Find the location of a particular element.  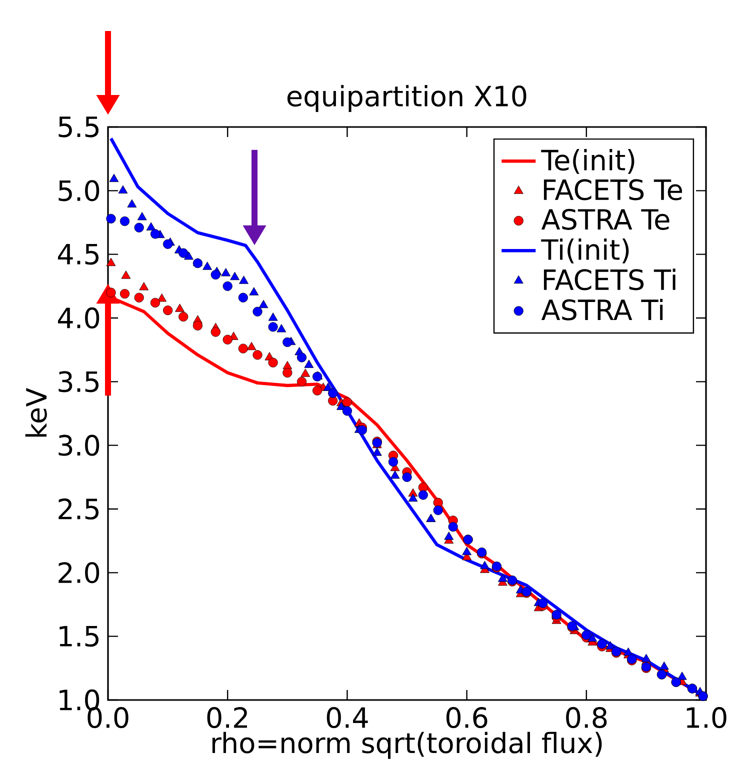

legend-label: ASTRA Ti is located at coordinates (602, 309).